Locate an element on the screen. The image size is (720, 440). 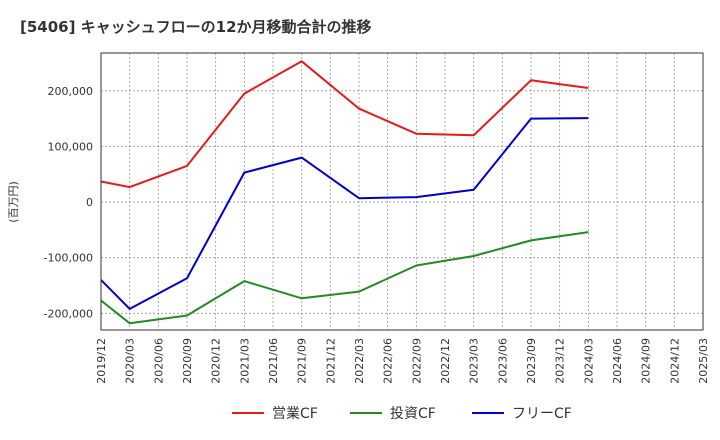
y-tick-label: -200,000 is located at coordinates (68, 313).